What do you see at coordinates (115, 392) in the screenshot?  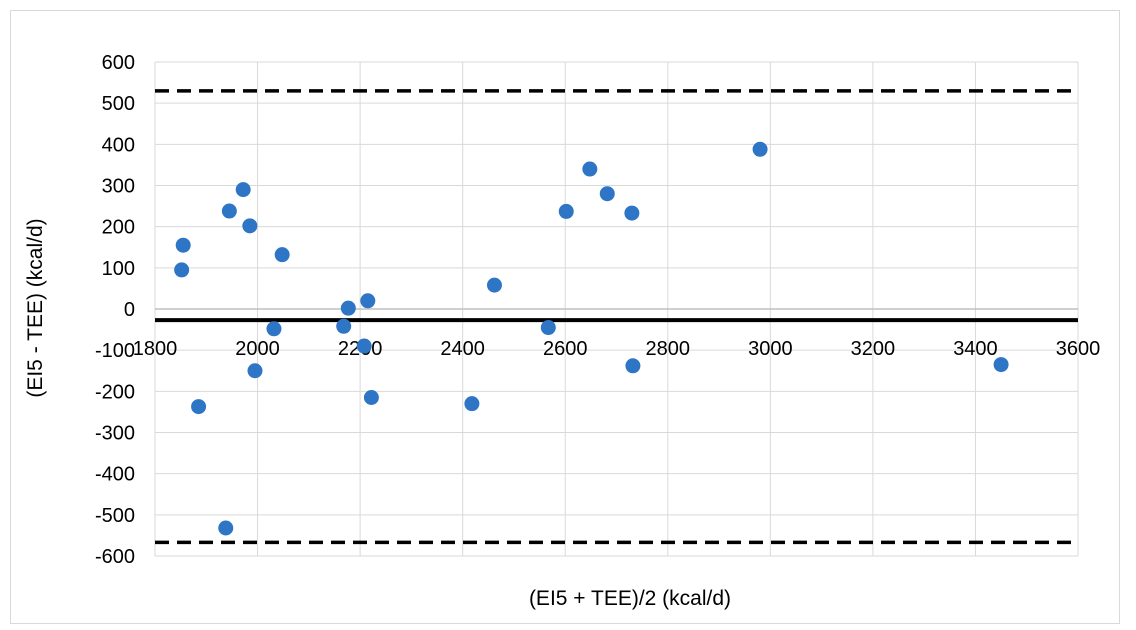 I see `y-tick-label: -200` at bounding box center [115, 392].